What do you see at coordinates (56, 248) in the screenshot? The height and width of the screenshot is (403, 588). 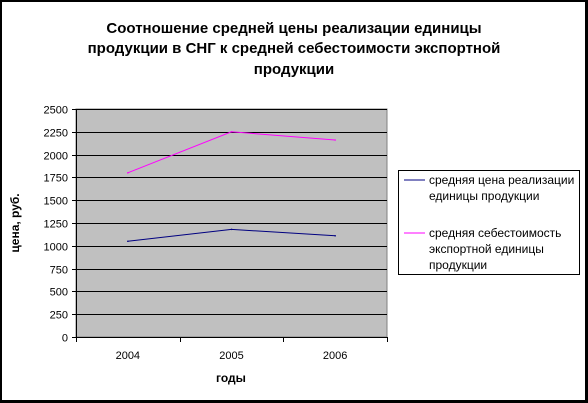 I see `y-tick-label: 1000` at bounding box center [56, 248].